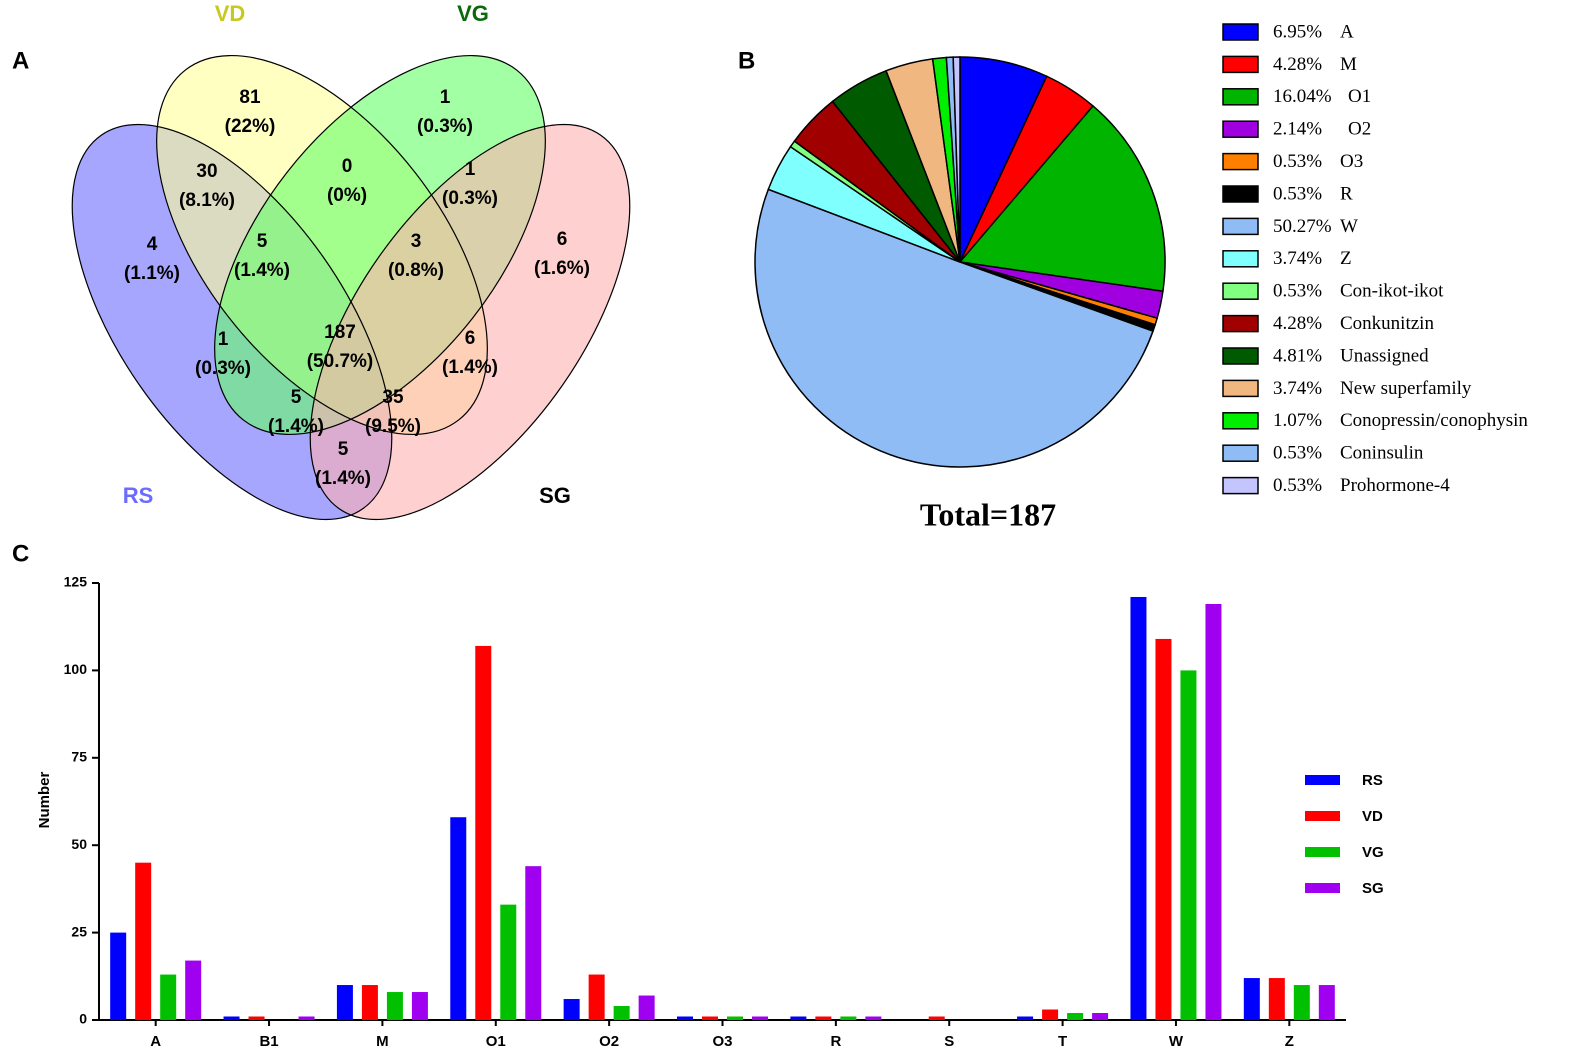 This screenshot has width=1571, height=1058. Describe the element at coordinates (206, 171) in the screenshot. I see `region-count: 30` at that location.